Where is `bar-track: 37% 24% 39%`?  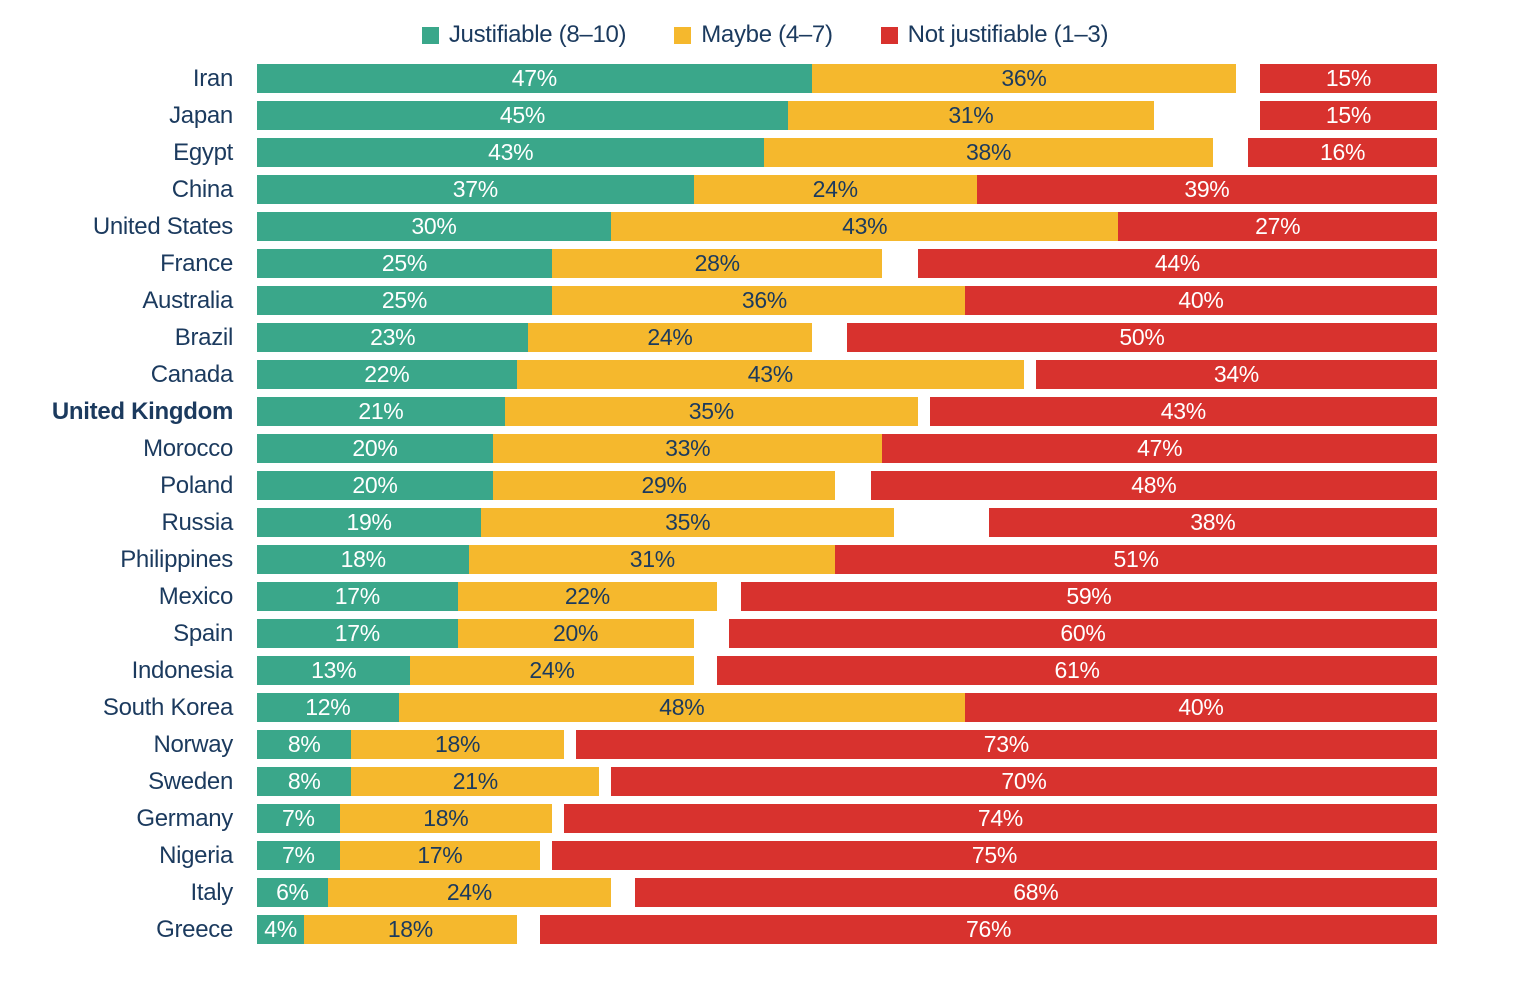
bar-track: 37% 24% 39% is located at coordinates (847, 189).